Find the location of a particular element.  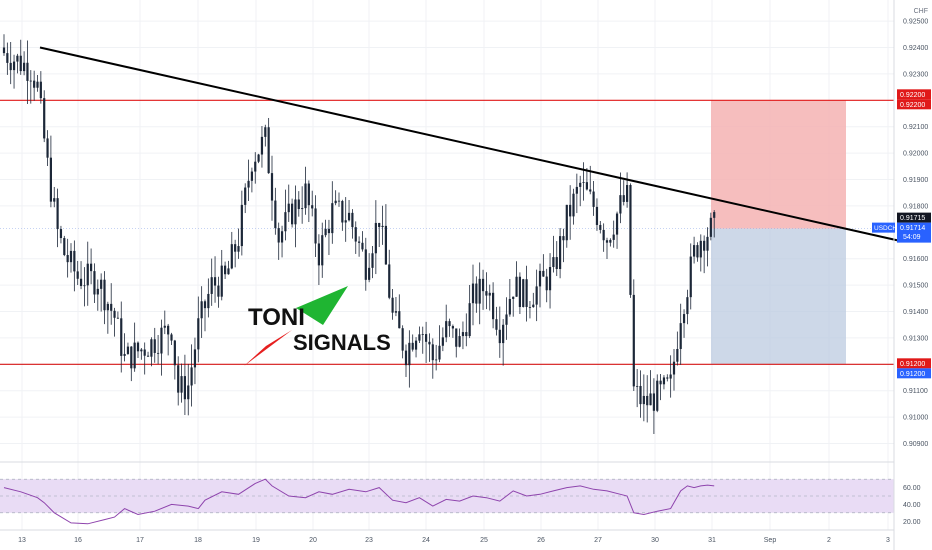

position-zones is located at coordinates (778, 232).